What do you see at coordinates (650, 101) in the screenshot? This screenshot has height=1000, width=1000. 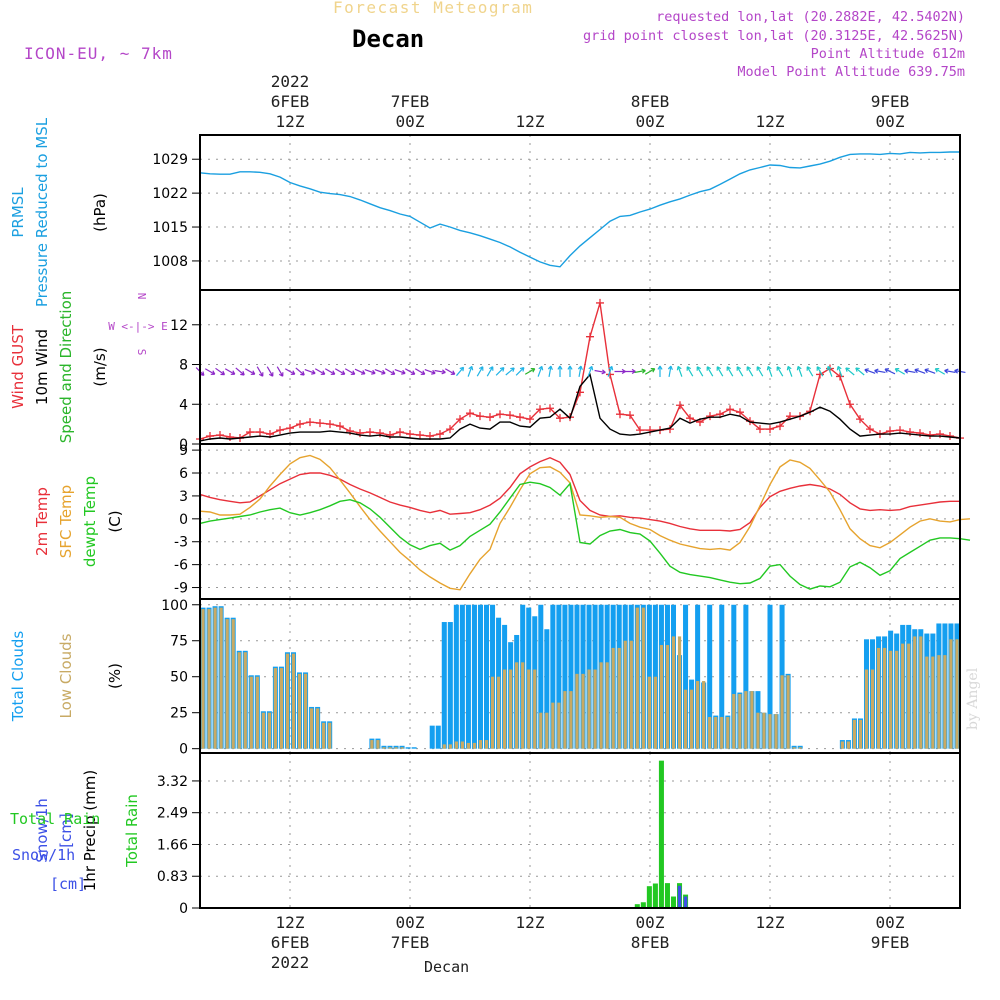 I see `top-time-label: 8FEB` at bounding box center [650, 101].